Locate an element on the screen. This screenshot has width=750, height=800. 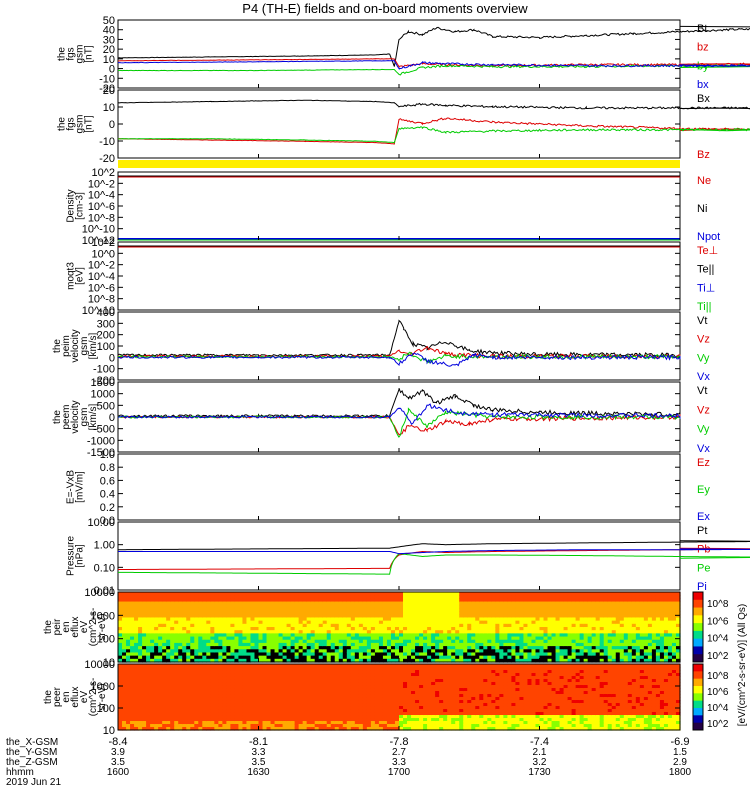
y-axis-label-line: [nT] is located at coordinates (89, 53).